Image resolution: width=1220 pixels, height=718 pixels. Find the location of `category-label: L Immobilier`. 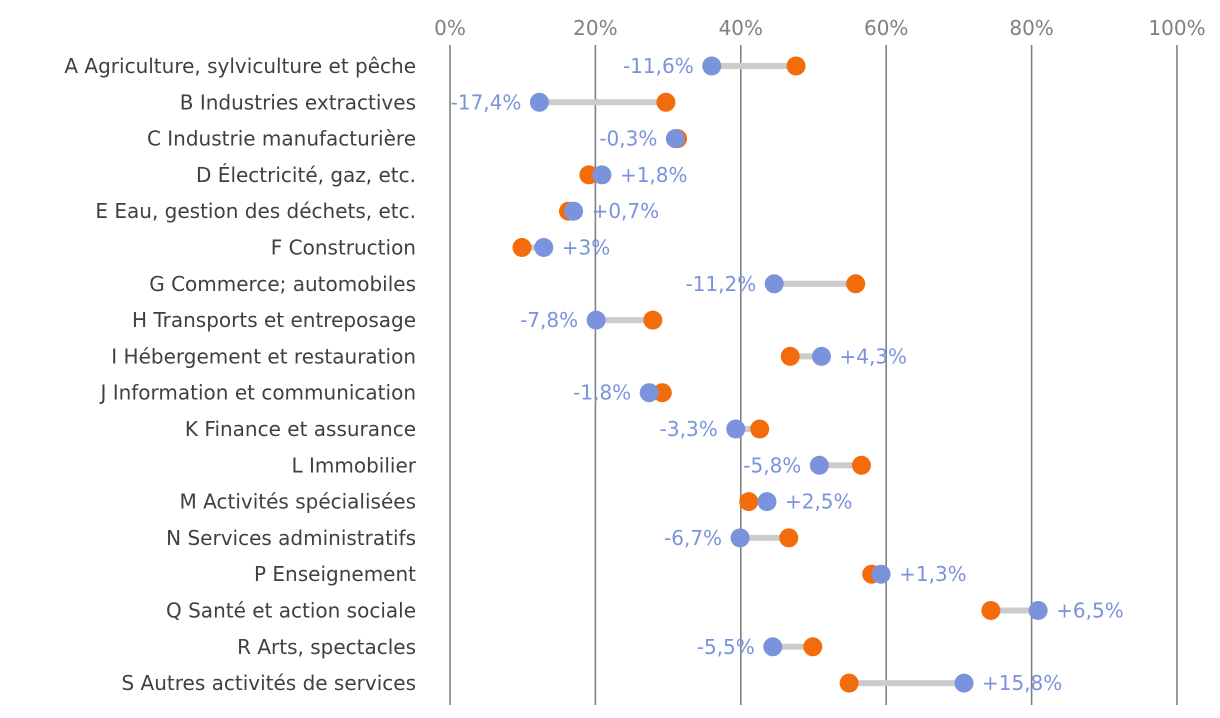

category-label: L Immobilier is located at coordinates (354, 465).